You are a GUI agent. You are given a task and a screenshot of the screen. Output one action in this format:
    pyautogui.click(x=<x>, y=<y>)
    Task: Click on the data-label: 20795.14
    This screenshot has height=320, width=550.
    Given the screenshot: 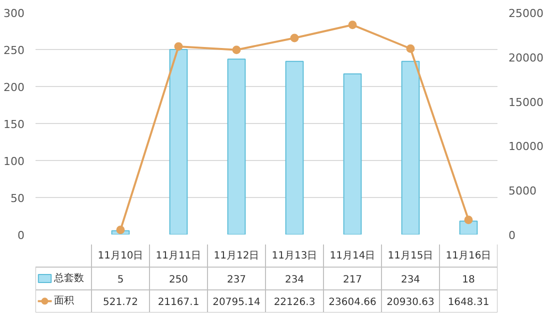 What is the action you would take?
    pyautogui.click(x=236, y=302)
    